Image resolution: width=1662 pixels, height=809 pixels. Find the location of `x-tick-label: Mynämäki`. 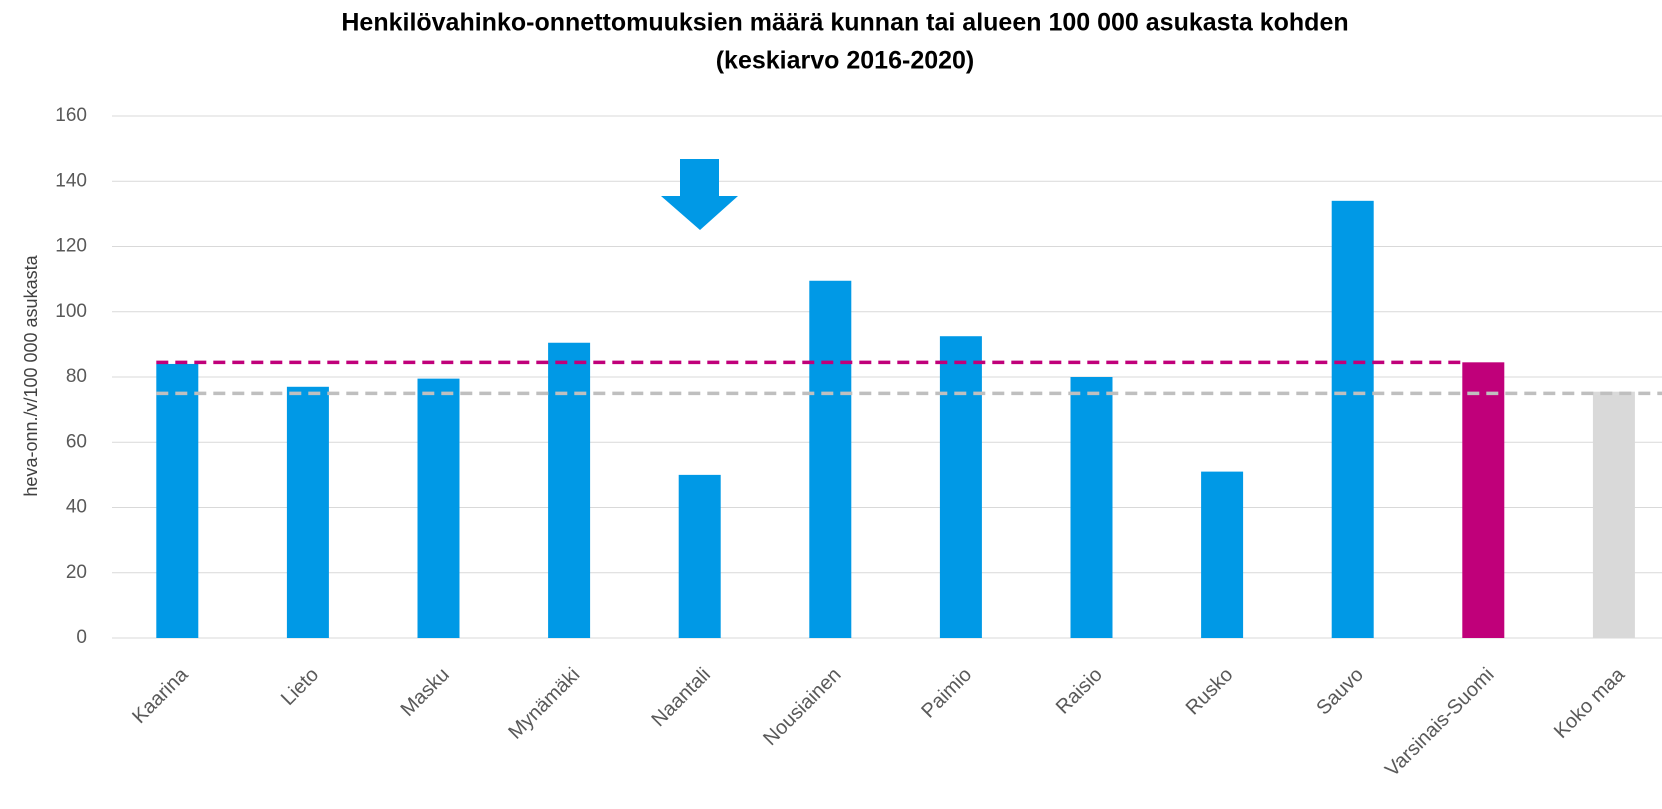

x-tick-label: Mynämäki is located at coordinates (544, 704).